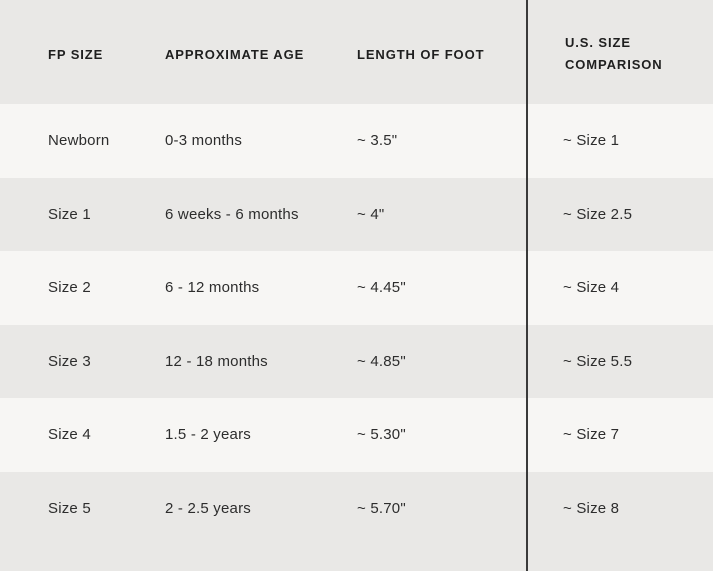 This screenshot has width=713, height=571. Describe the element at coordinates (69, 361) in the screenshot. I see `fp-size-value: Size 3` at that location.